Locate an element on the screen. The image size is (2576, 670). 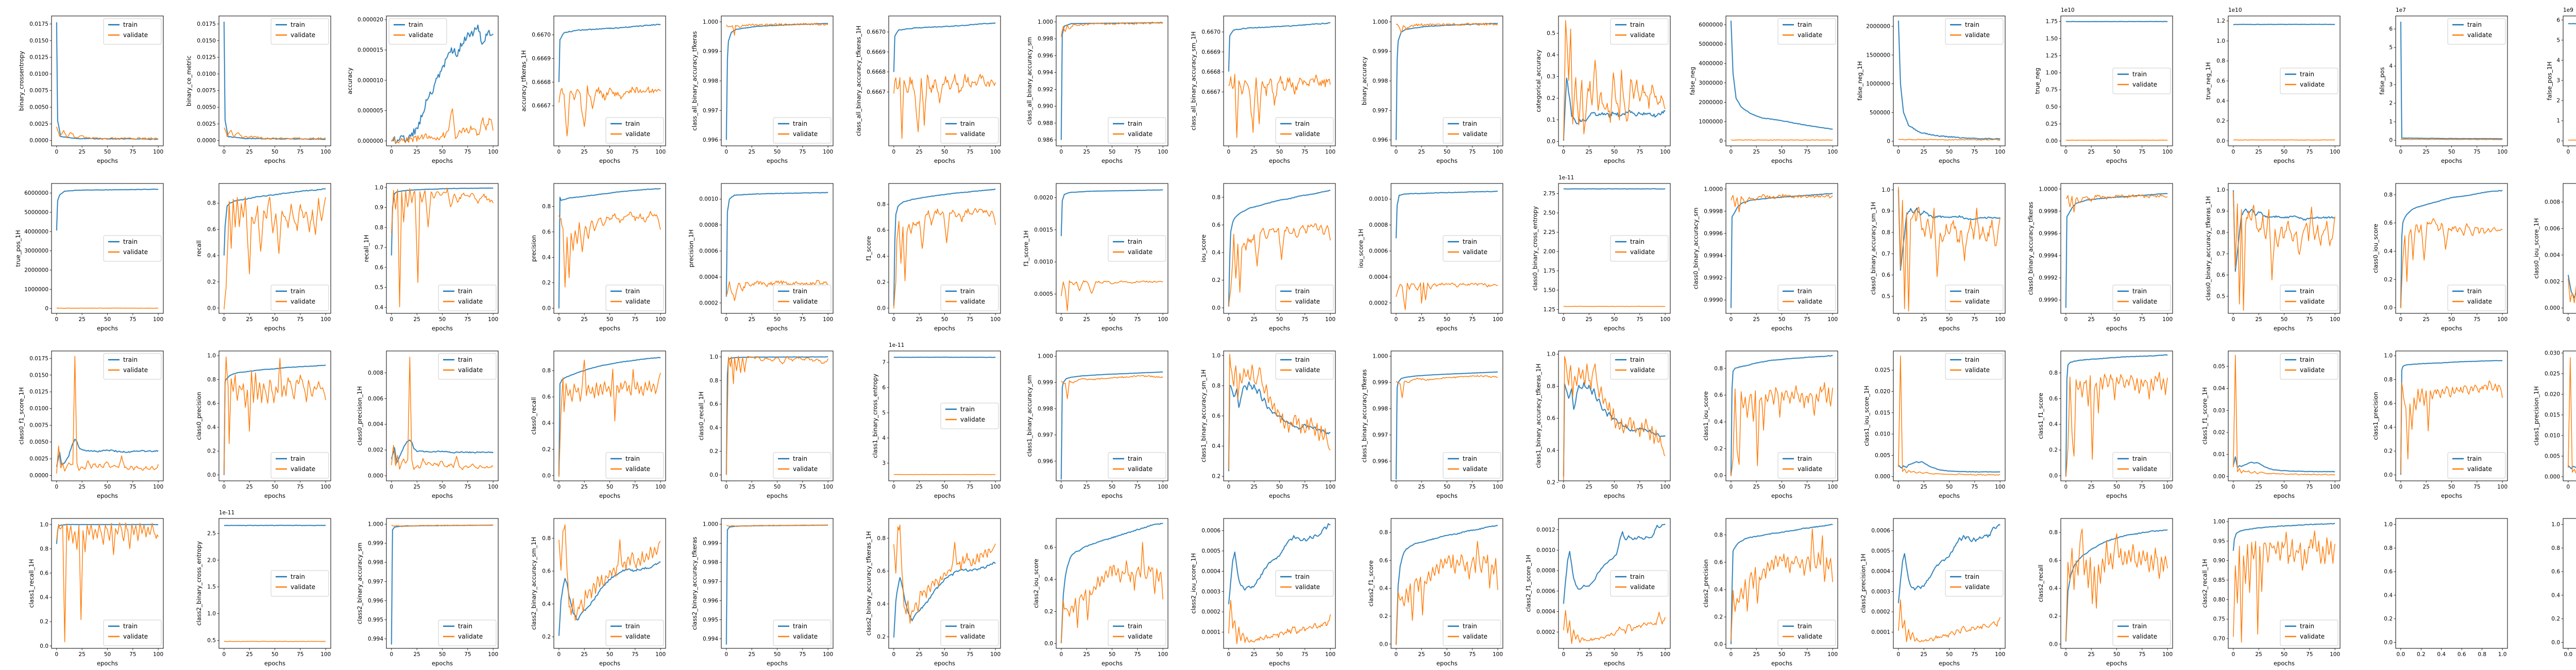
y-tick-label: 1.50 is located at coordinates (2052, 39).